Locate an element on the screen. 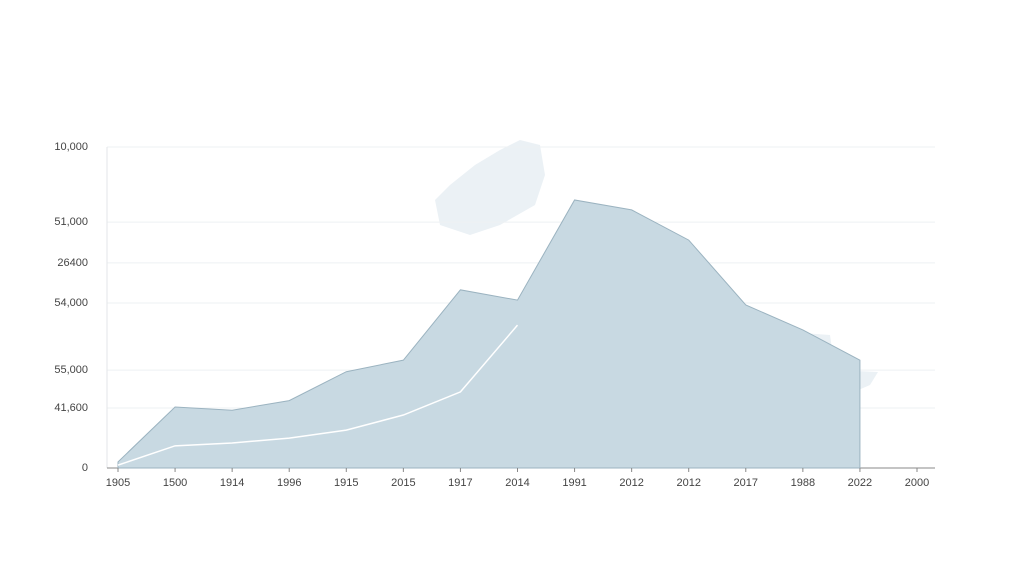 The height and width of the screenshot is (585, 1024). y-tick-label: 10,000 is located at coordinates (71, 147).